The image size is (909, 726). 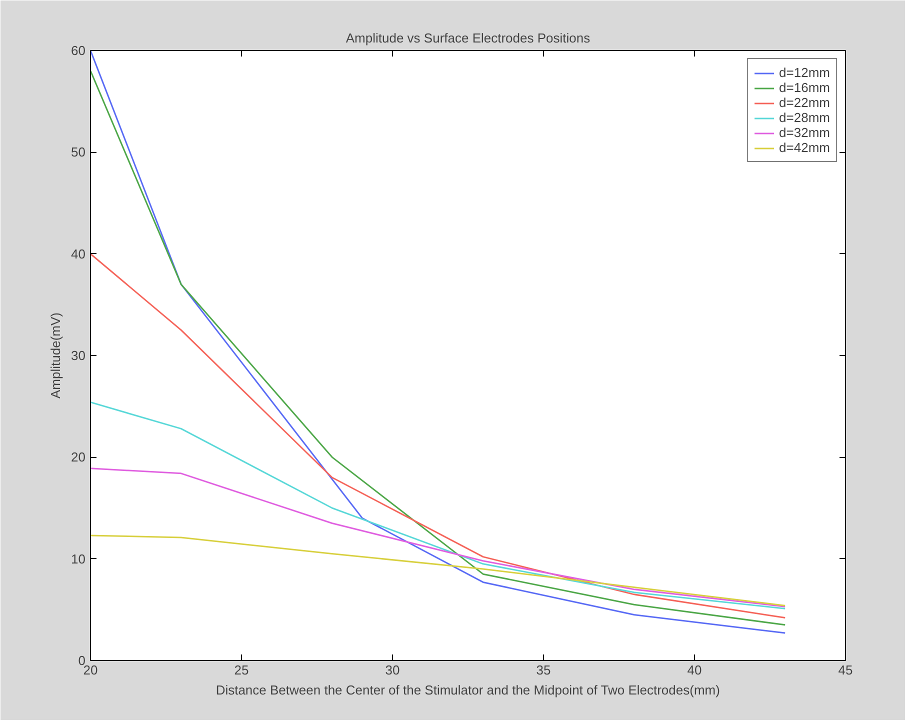 I want to click on y-axis-title: Amplitude(mV), so click(x=56, y=355).